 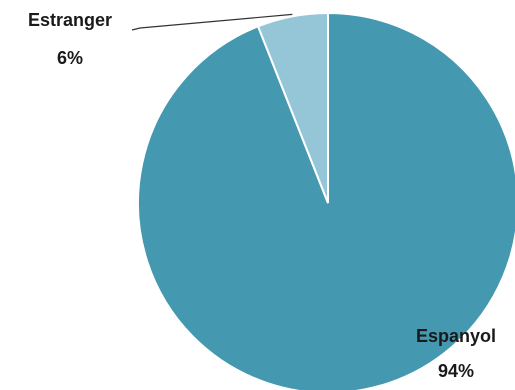 I want to click on pie-slice-estranger, so click(x=292, y=107).